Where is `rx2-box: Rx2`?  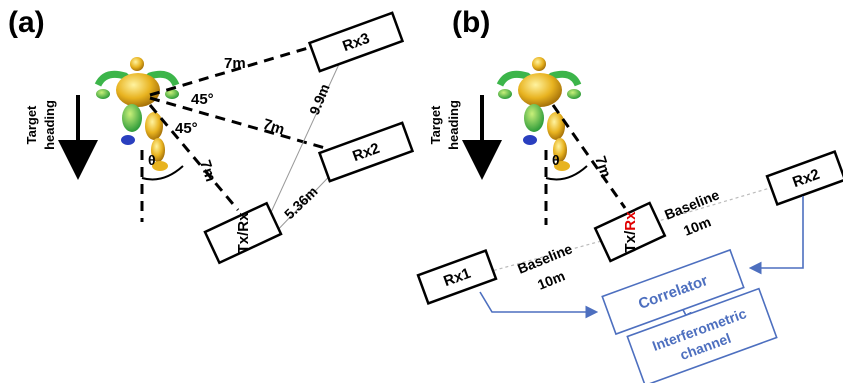 rx2-box: Rx2 is located at coordinates (366, 152).